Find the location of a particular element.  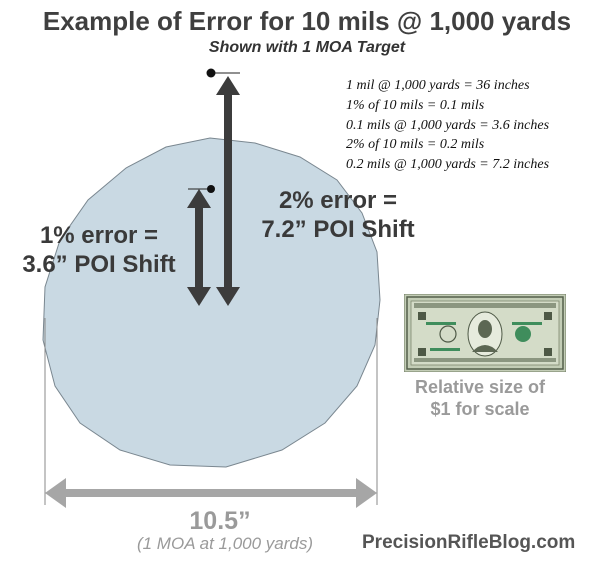

calc-note-2: 1% of 10 mils = 0.1 mils is located at coordinates (415, 105).